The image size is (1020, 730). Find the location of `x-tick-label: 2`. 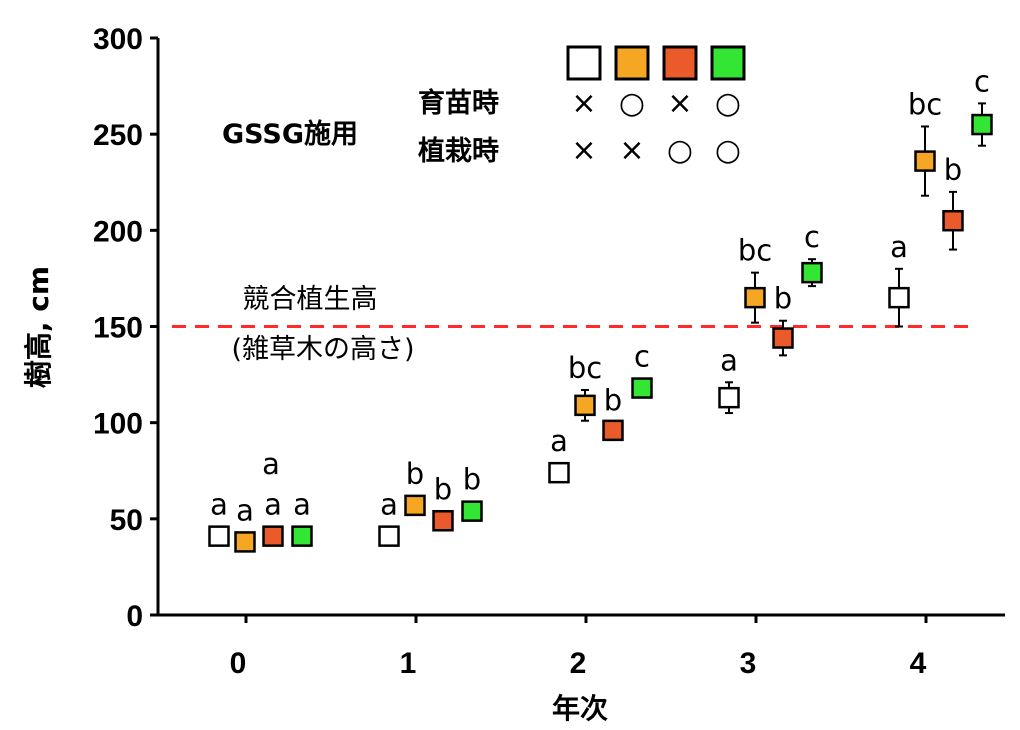

x-tick-label: 2 is located at coordinates (578, 663).